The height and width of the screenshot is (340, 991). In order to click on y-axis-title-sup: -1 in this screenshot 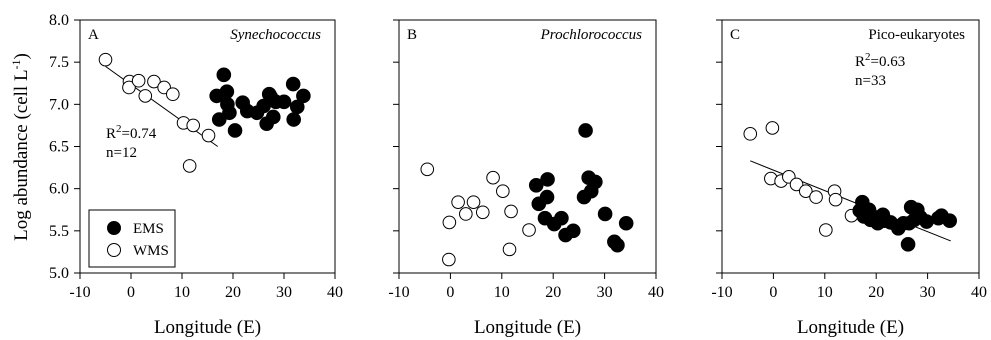, I will do `click(16, 64)`.